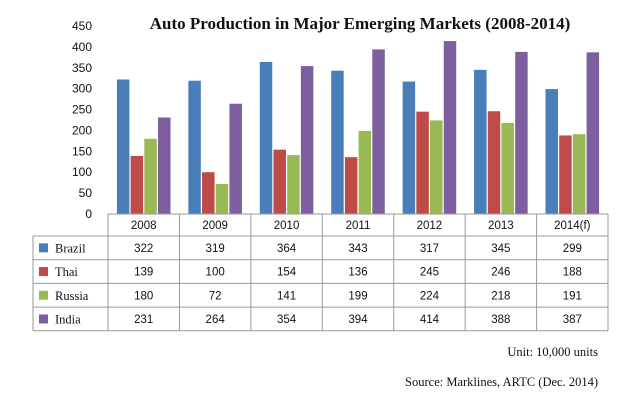 This screenshot has width=640, height=419. I want to click on y-tick-label: 50, so click(86, 193).